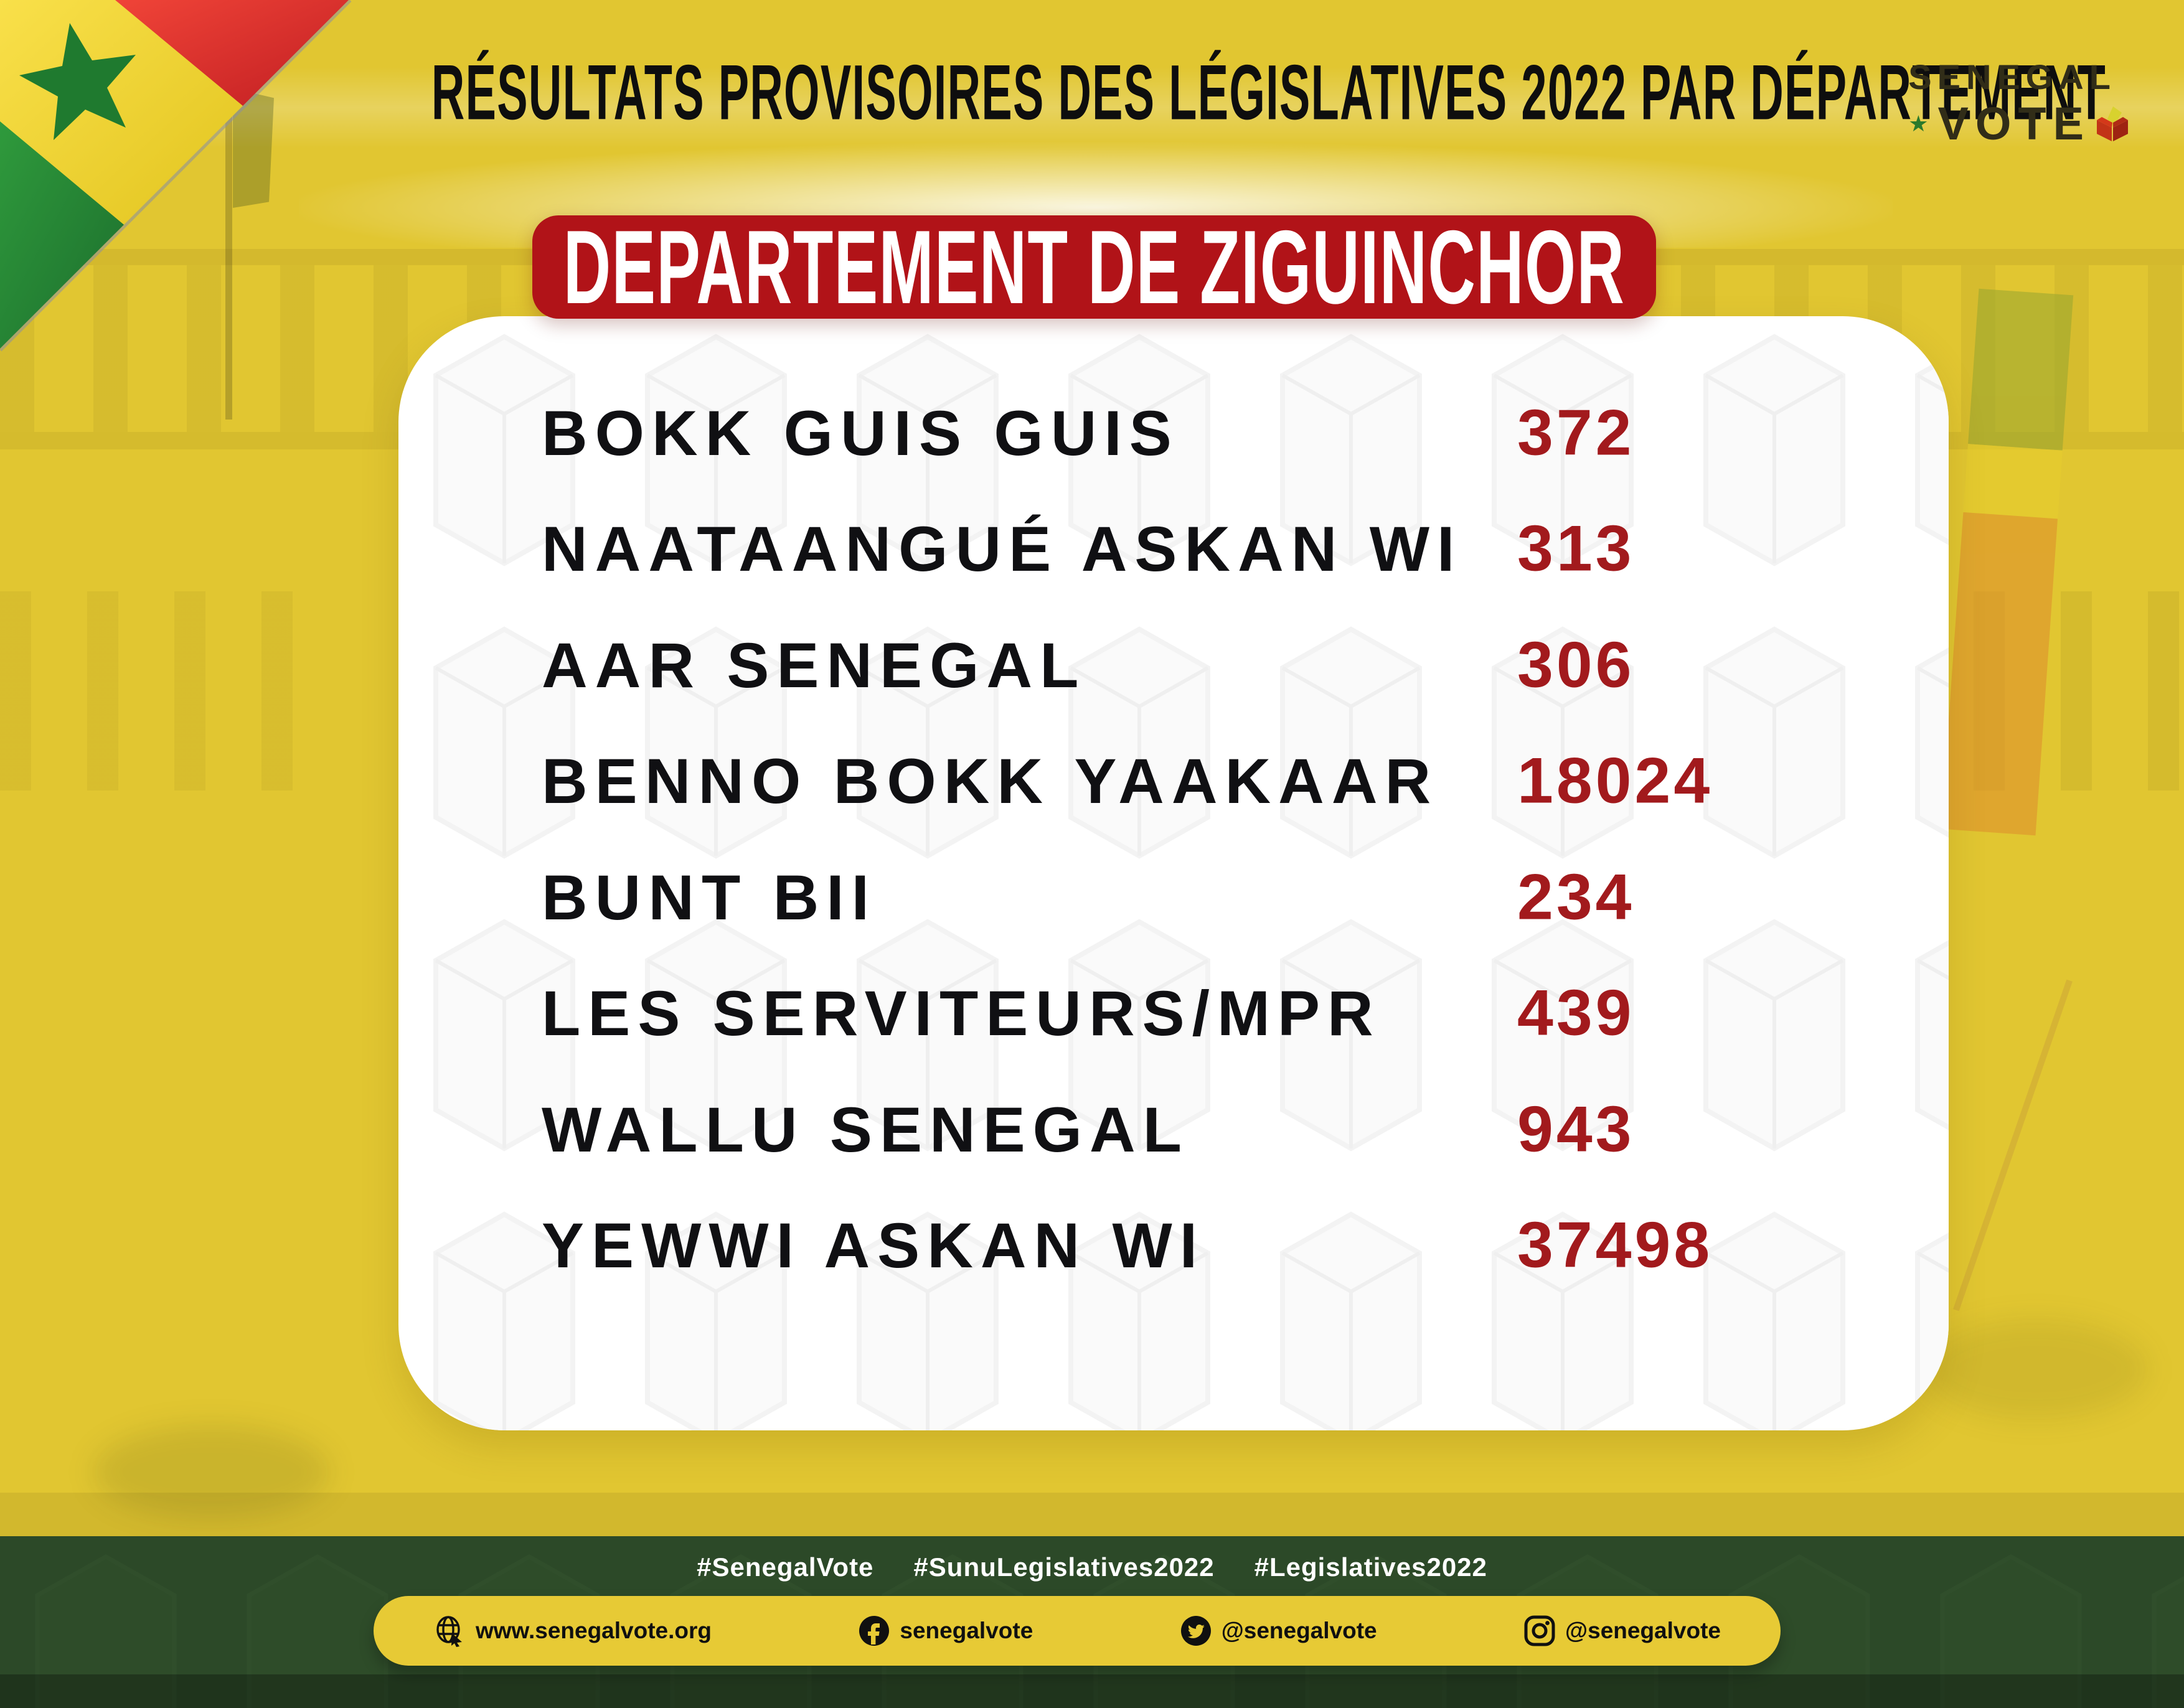 The height and width of the screenshot is (1708, 2184). I want to click on party-name: LES SERVITEURS/MPR, so click(962, 1013).